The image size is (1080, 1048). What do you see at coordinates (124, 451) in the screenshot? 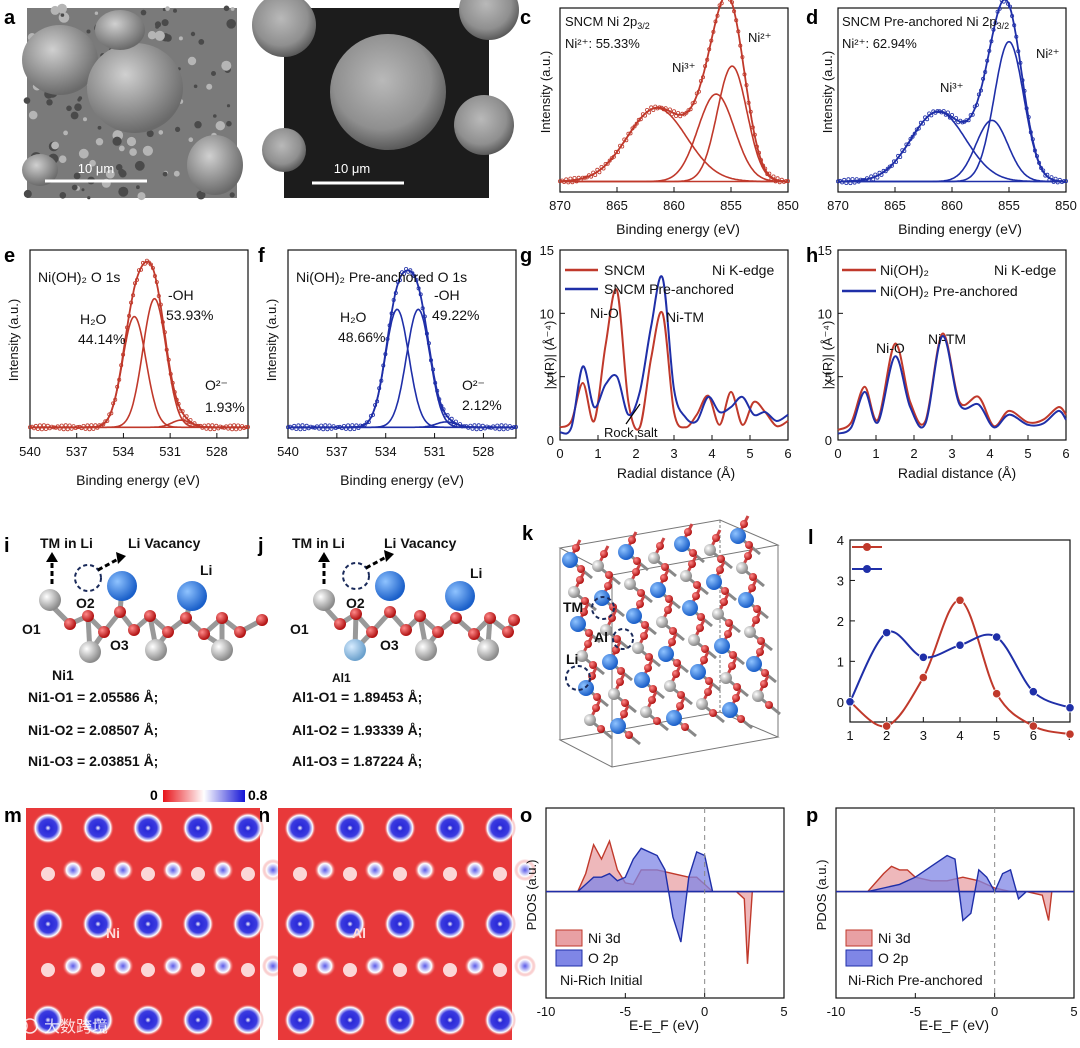
I see `panel-e-xtick-label: 534` at bounding box center [124, 451].